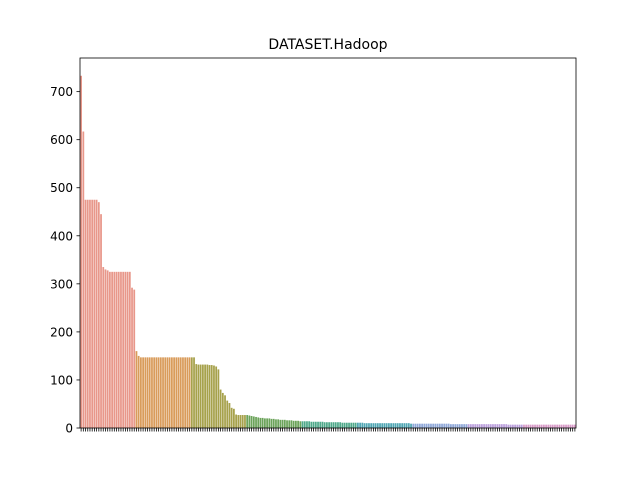 This screenshot has width=640, height=480. I want to click on y-tick-label: 500, so click(61, 188).